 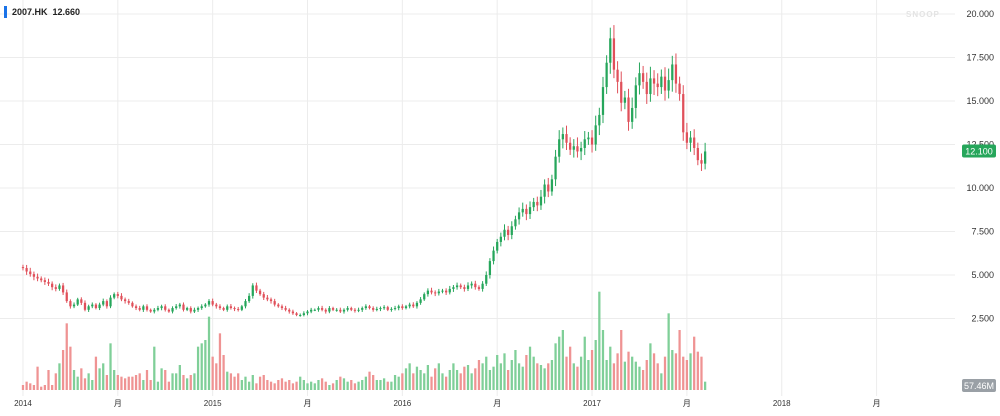 I want to click on volume-tag, so click(x=979, y=385).